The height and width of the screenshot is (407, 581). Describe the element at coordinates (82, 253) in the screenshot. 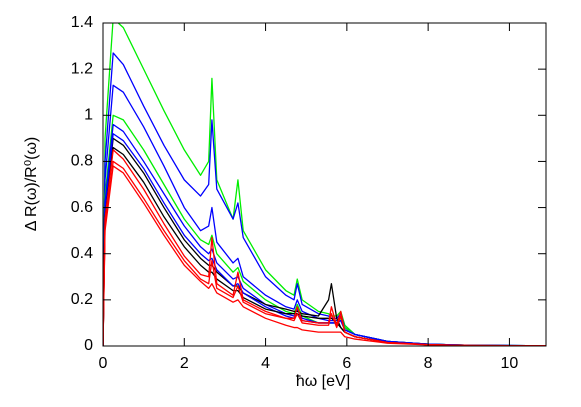

I see `y-tick-label: 0.4` at that location.